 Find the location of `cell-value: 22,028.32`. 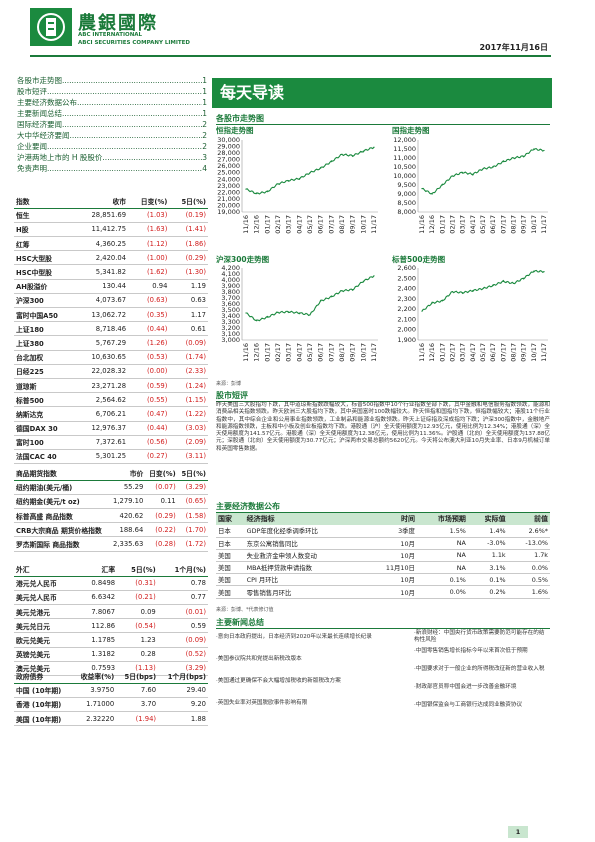

cell-value: 22,028.32 is located at coordinates (102, 371).